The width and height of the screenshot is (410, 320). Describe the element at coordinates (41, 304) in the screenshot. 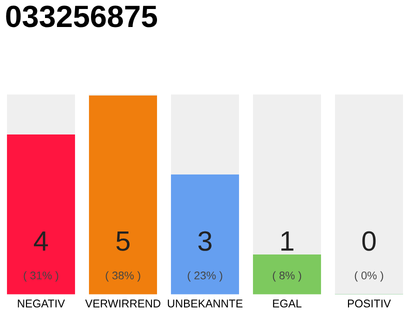

I see `x-tick-label: NEGATIV` at that location.